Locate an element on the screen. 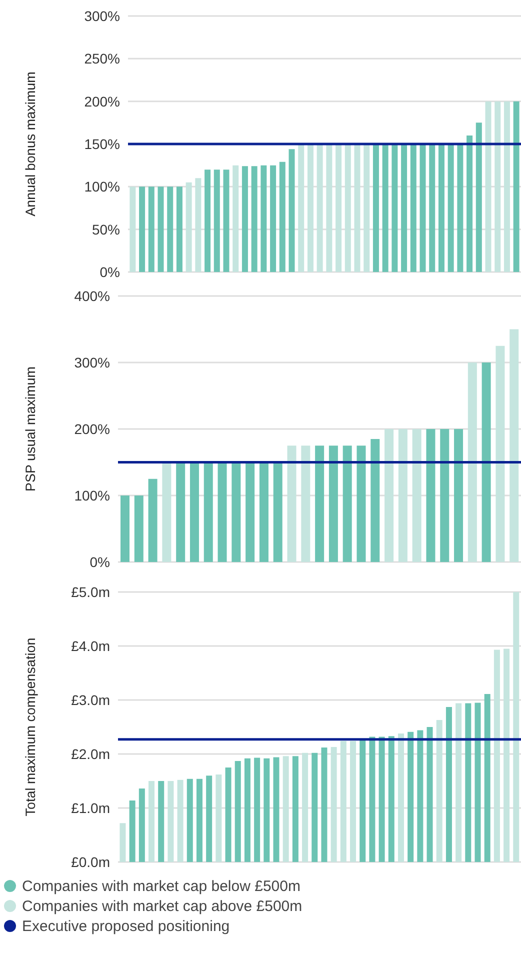 Image resolution: width=521 pixels, height=966 pixels. y-tick-label: 150% is located at coordinates (102, 144).